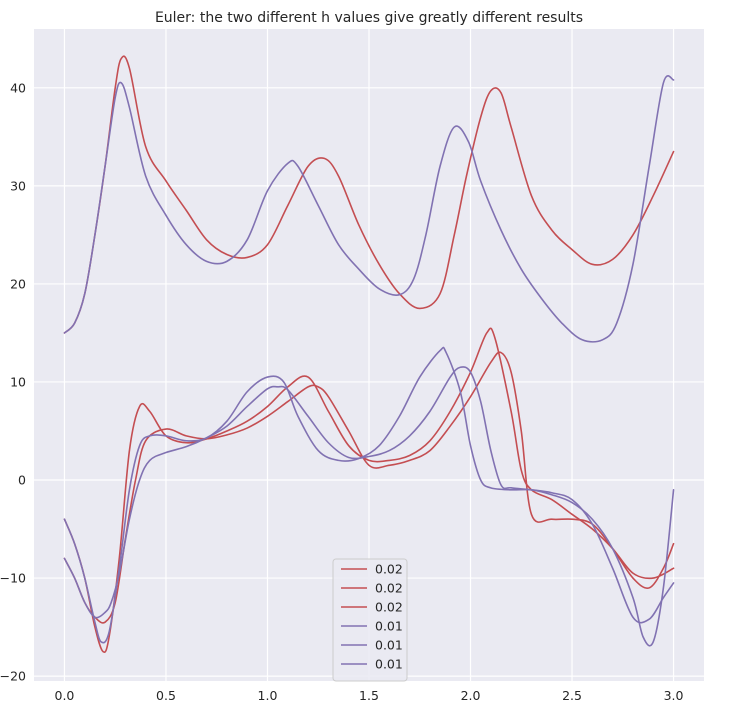 The height and width of the screenshot is (714, 744). Describe the element at coordinates (22, 480) in the screenshot. I see `y-tick-label: 0` at that location.